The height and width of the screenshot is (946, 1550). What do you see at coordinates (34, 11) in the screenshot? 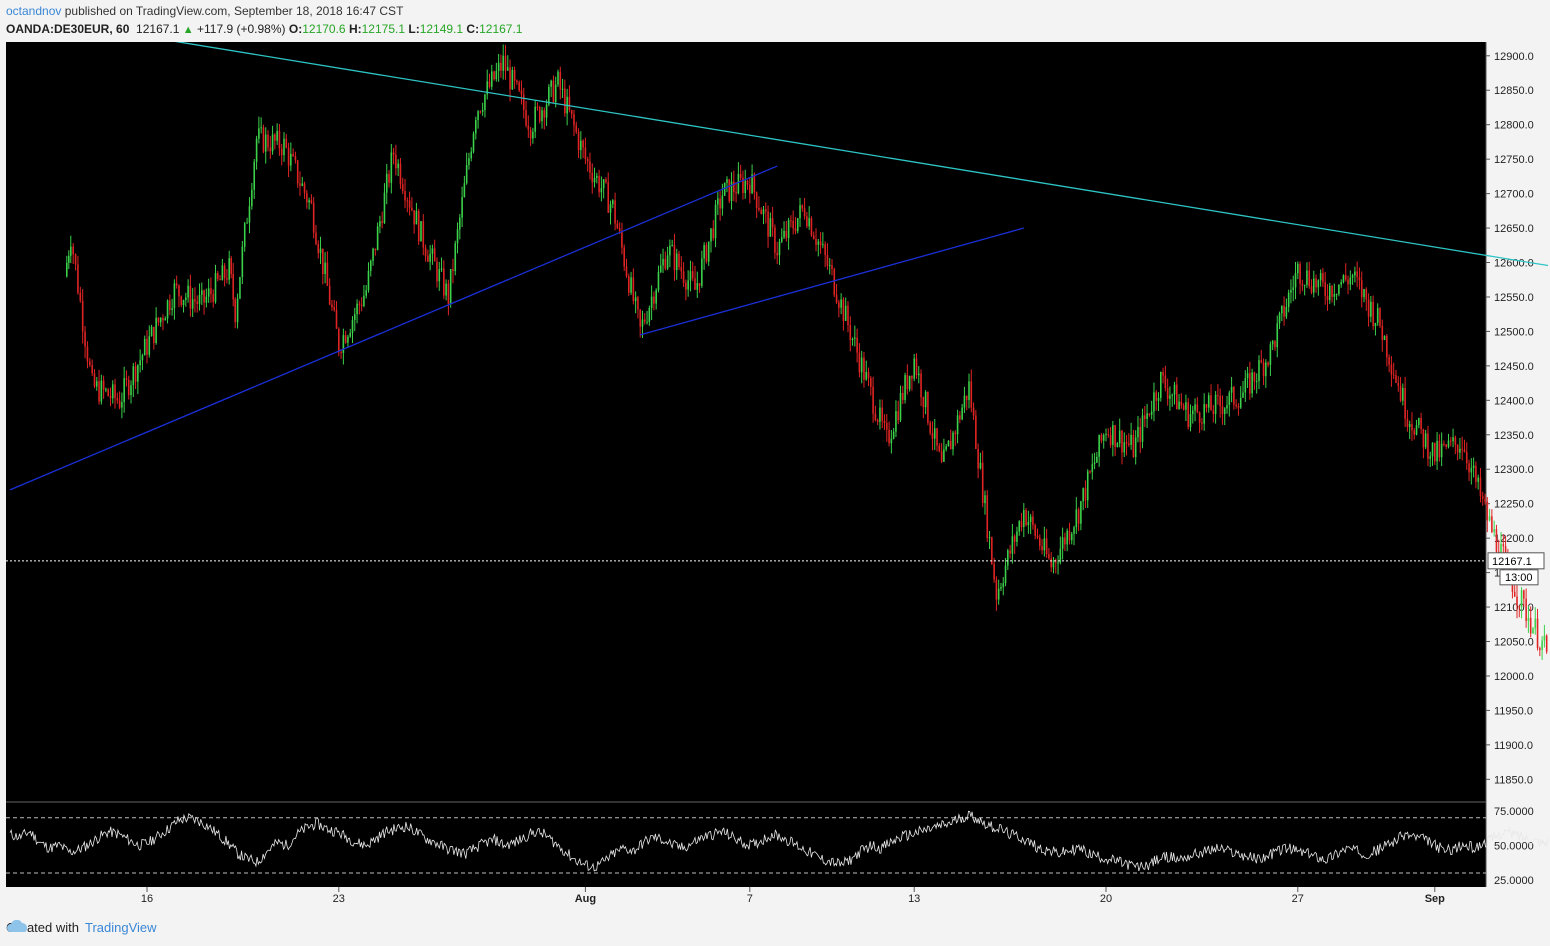
I see `author-link: octandnov` at bounding box center [34, 11].